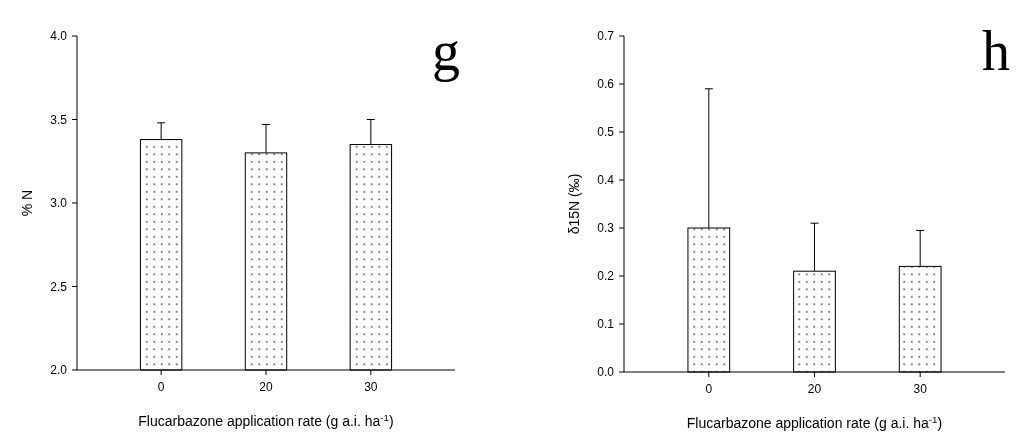 This screenshot has width=1025, height=446. I want to click on y-tick-label: 0.6, so click(606, 84).